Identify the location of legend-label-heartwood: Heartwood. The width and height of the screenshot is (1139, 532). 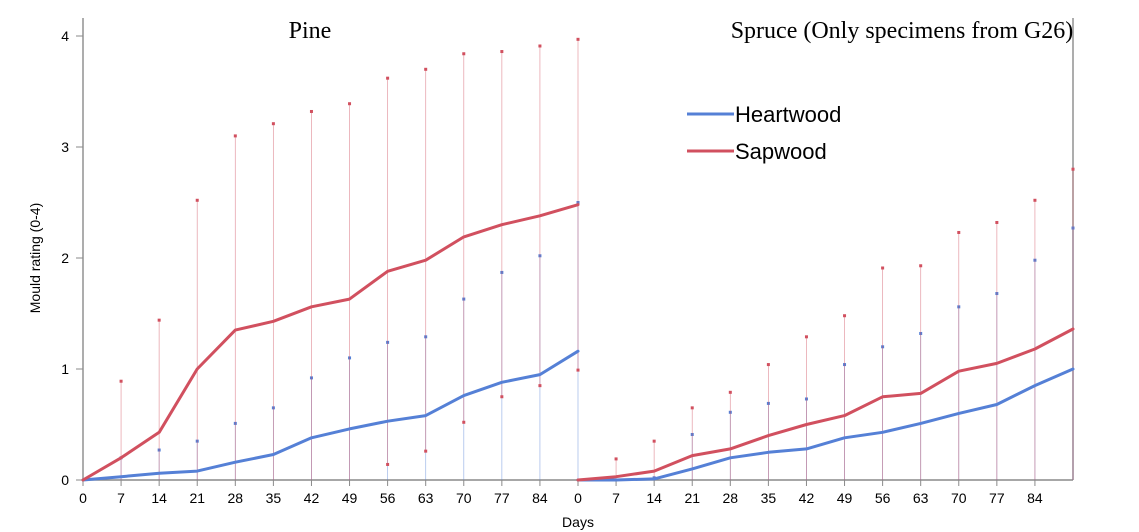
(788, 114).